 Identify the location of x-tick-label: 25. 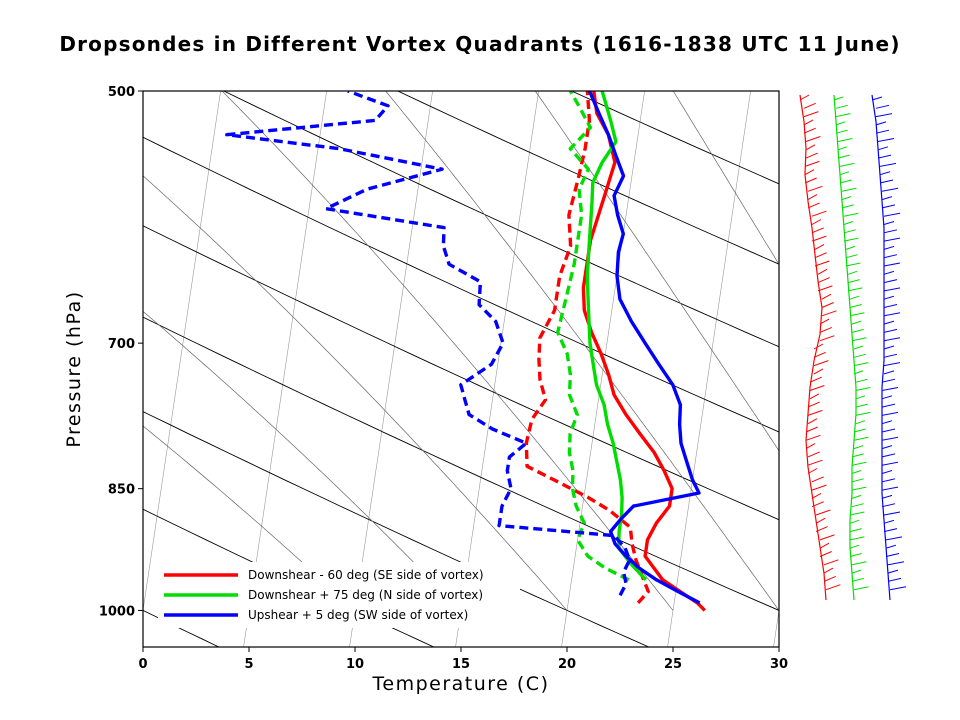
(673, 664).